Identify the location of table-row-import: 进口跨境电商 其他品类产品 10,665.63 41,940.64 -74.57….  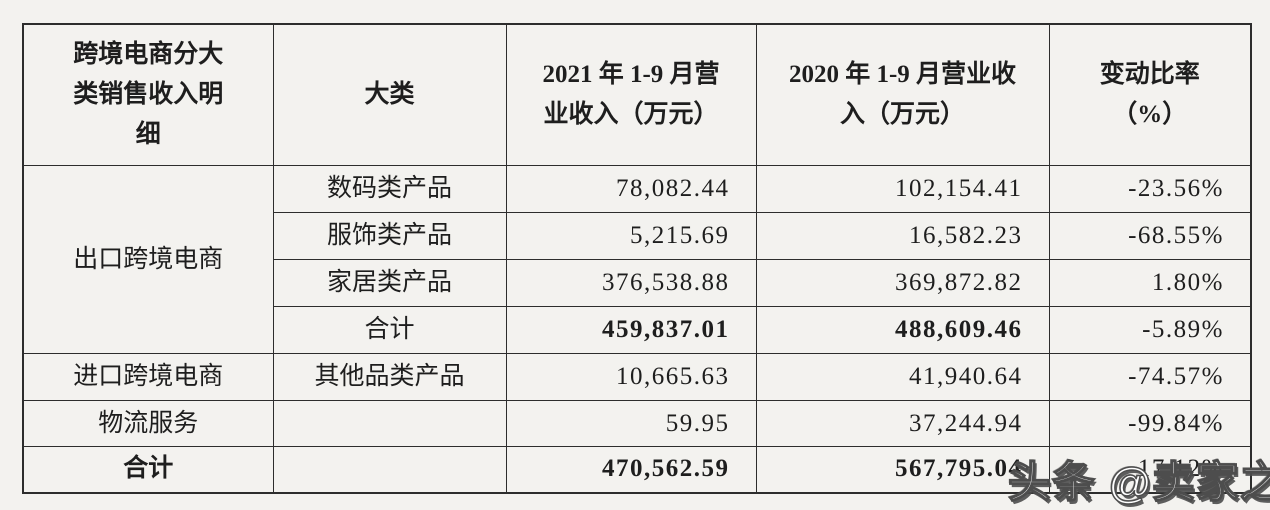
(637, 377).